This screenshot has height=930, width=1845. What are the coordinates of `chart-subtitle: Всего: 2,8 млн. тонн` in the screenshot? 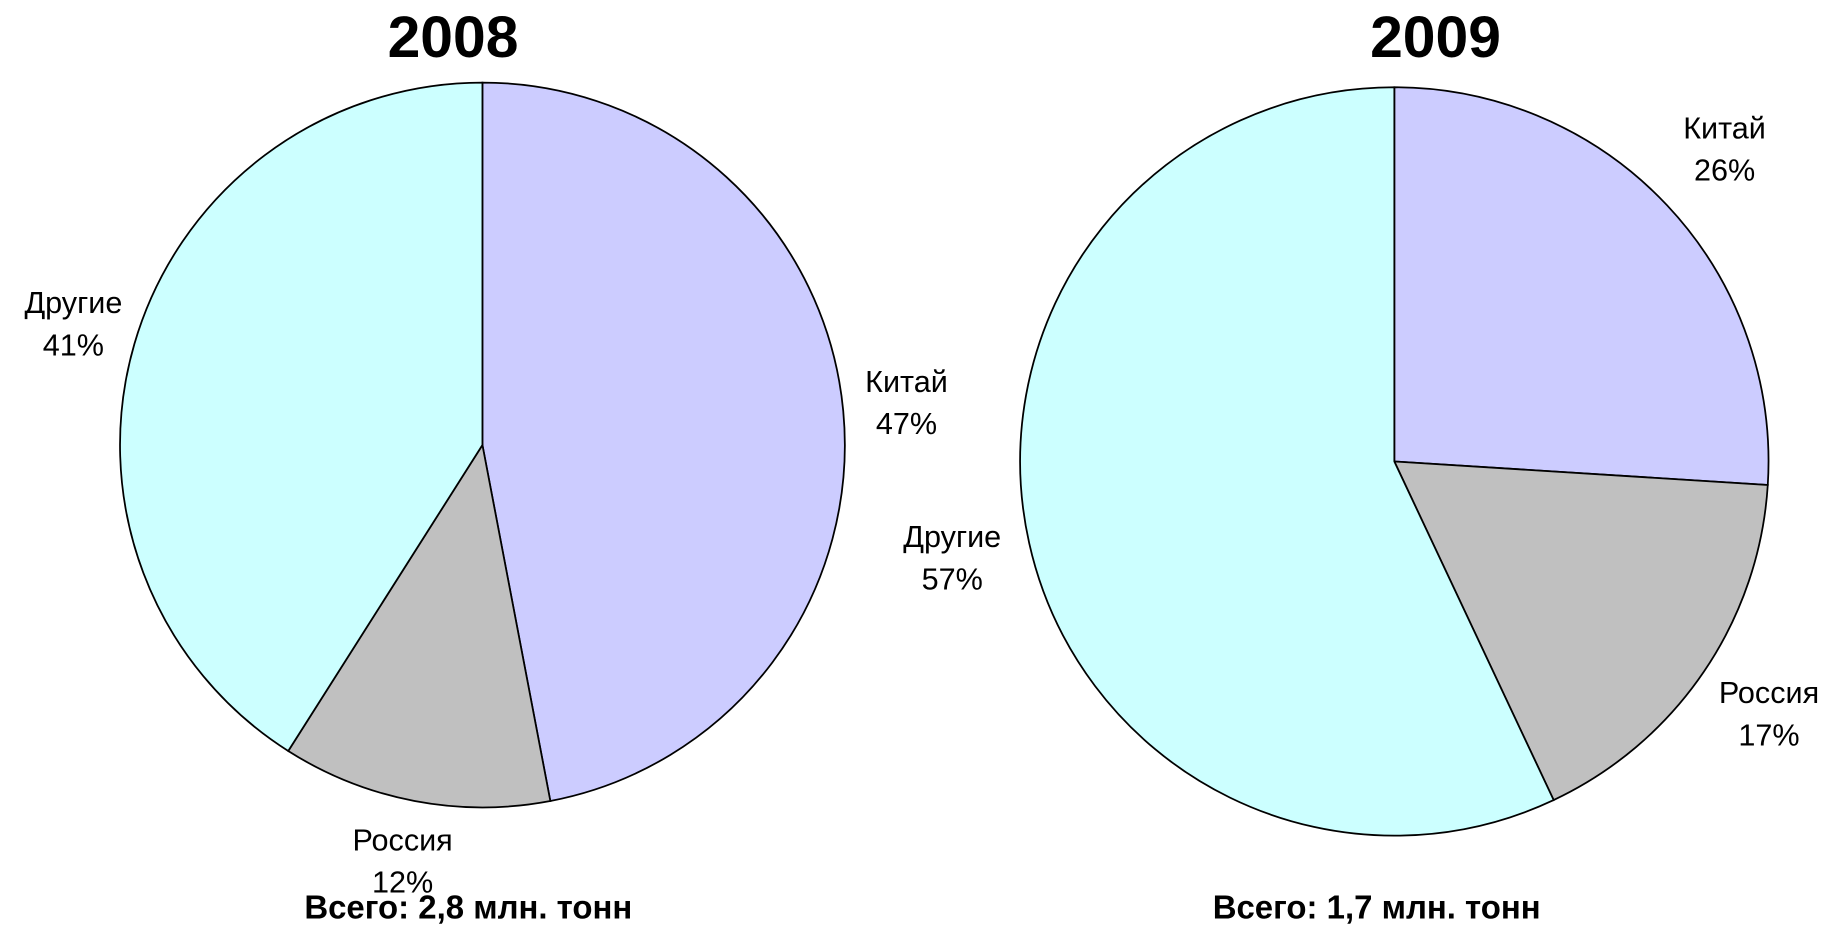 It's located at (468, 906).